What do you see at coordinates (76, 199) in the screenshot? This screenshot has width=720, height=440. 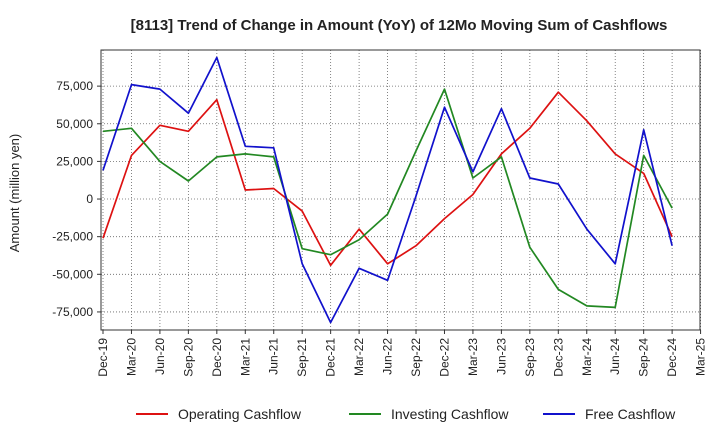 I see `y-axis-ticks: 75,000 50,000 25,000 0 -25,000 -50,000 -75,000` at bounding box center [76, 199].